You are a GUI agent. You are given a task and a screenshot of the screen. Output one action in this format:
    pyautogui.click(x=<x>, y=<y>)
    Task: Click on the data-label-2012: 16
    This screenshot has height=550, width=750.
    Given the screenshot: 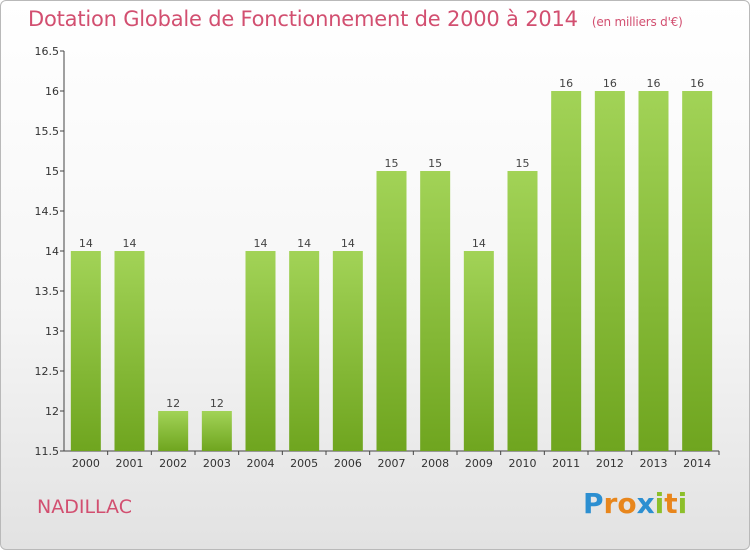 What is the action you would take?
    pyautogui.click(x=610, y=83)
    